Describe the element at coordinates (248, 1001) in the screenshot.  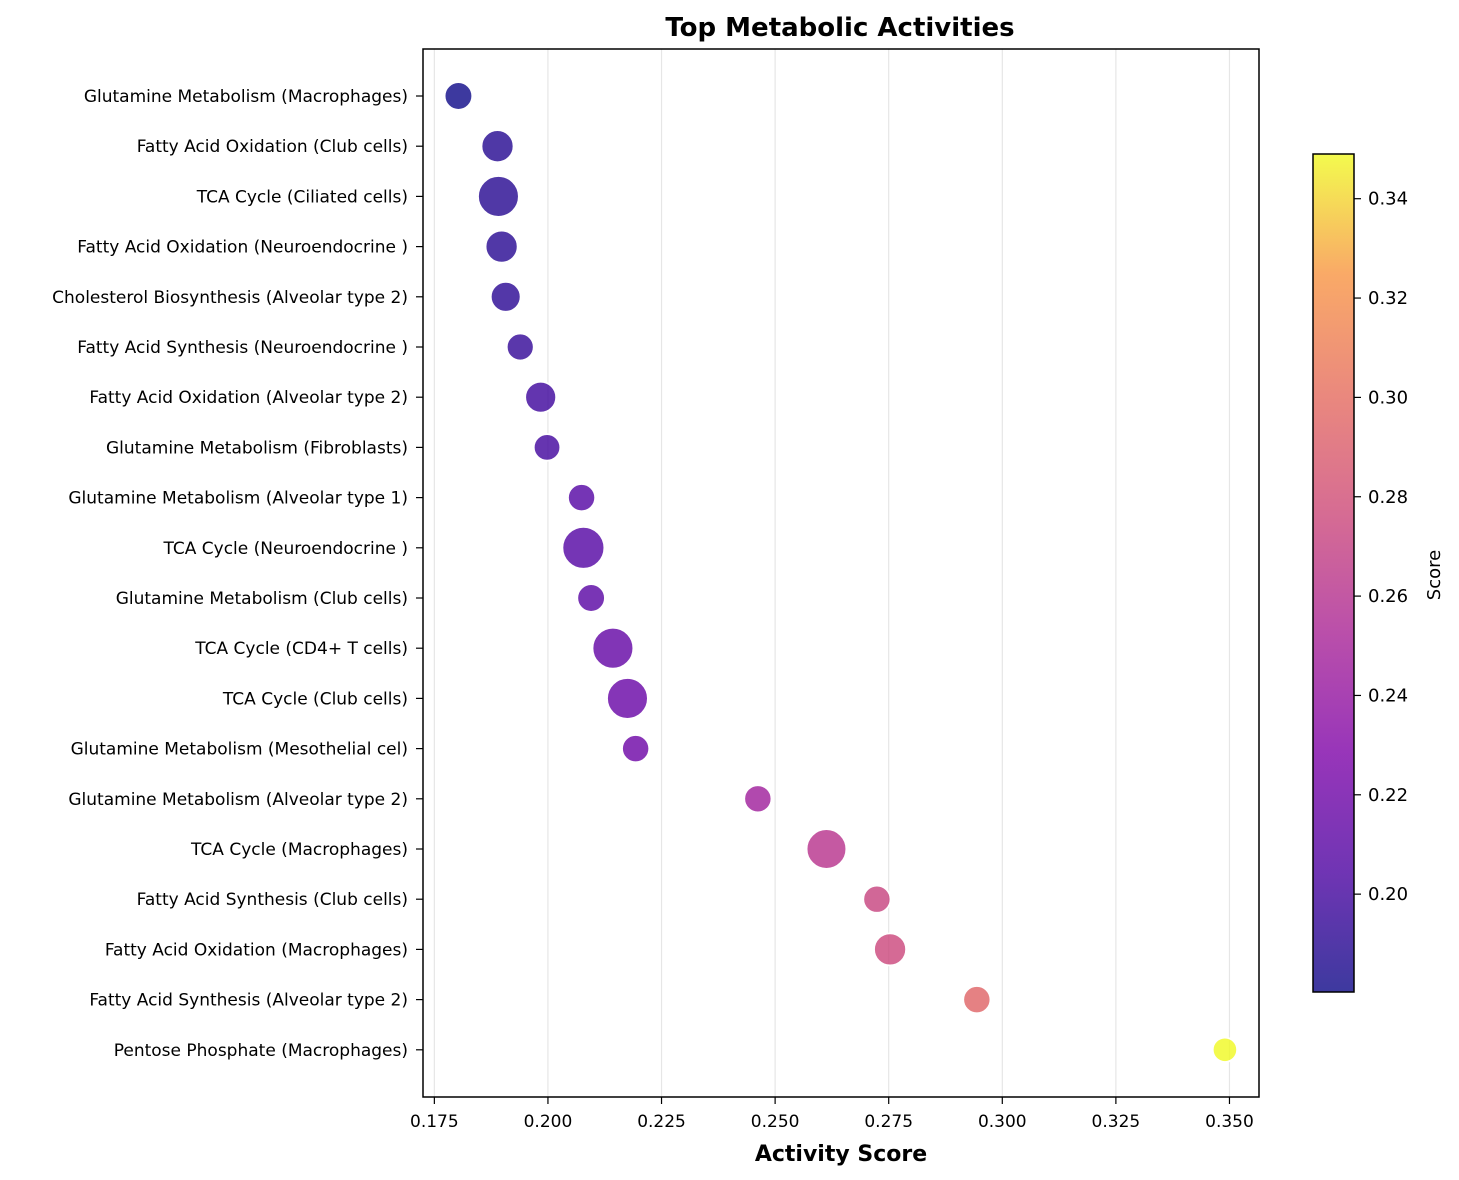
I see `y-tick-label: Fatty Acid Synthesis (Alveolar type 2)` at that location.